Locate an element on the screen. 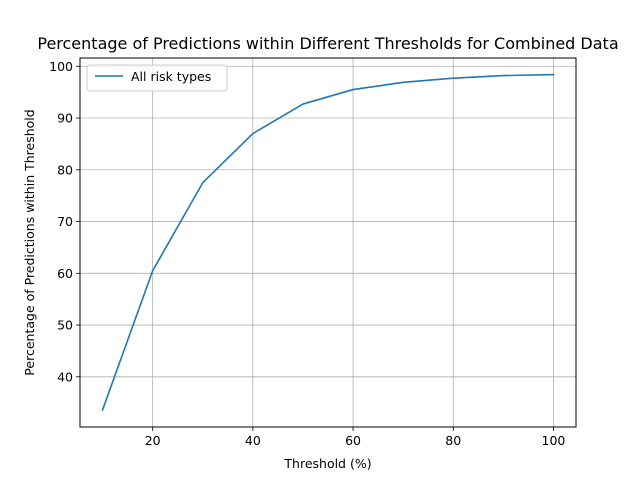 The width and height of the screenshot is (640, 480). x-axis-label: Threshold (%) is located at coordinates (327, 463).